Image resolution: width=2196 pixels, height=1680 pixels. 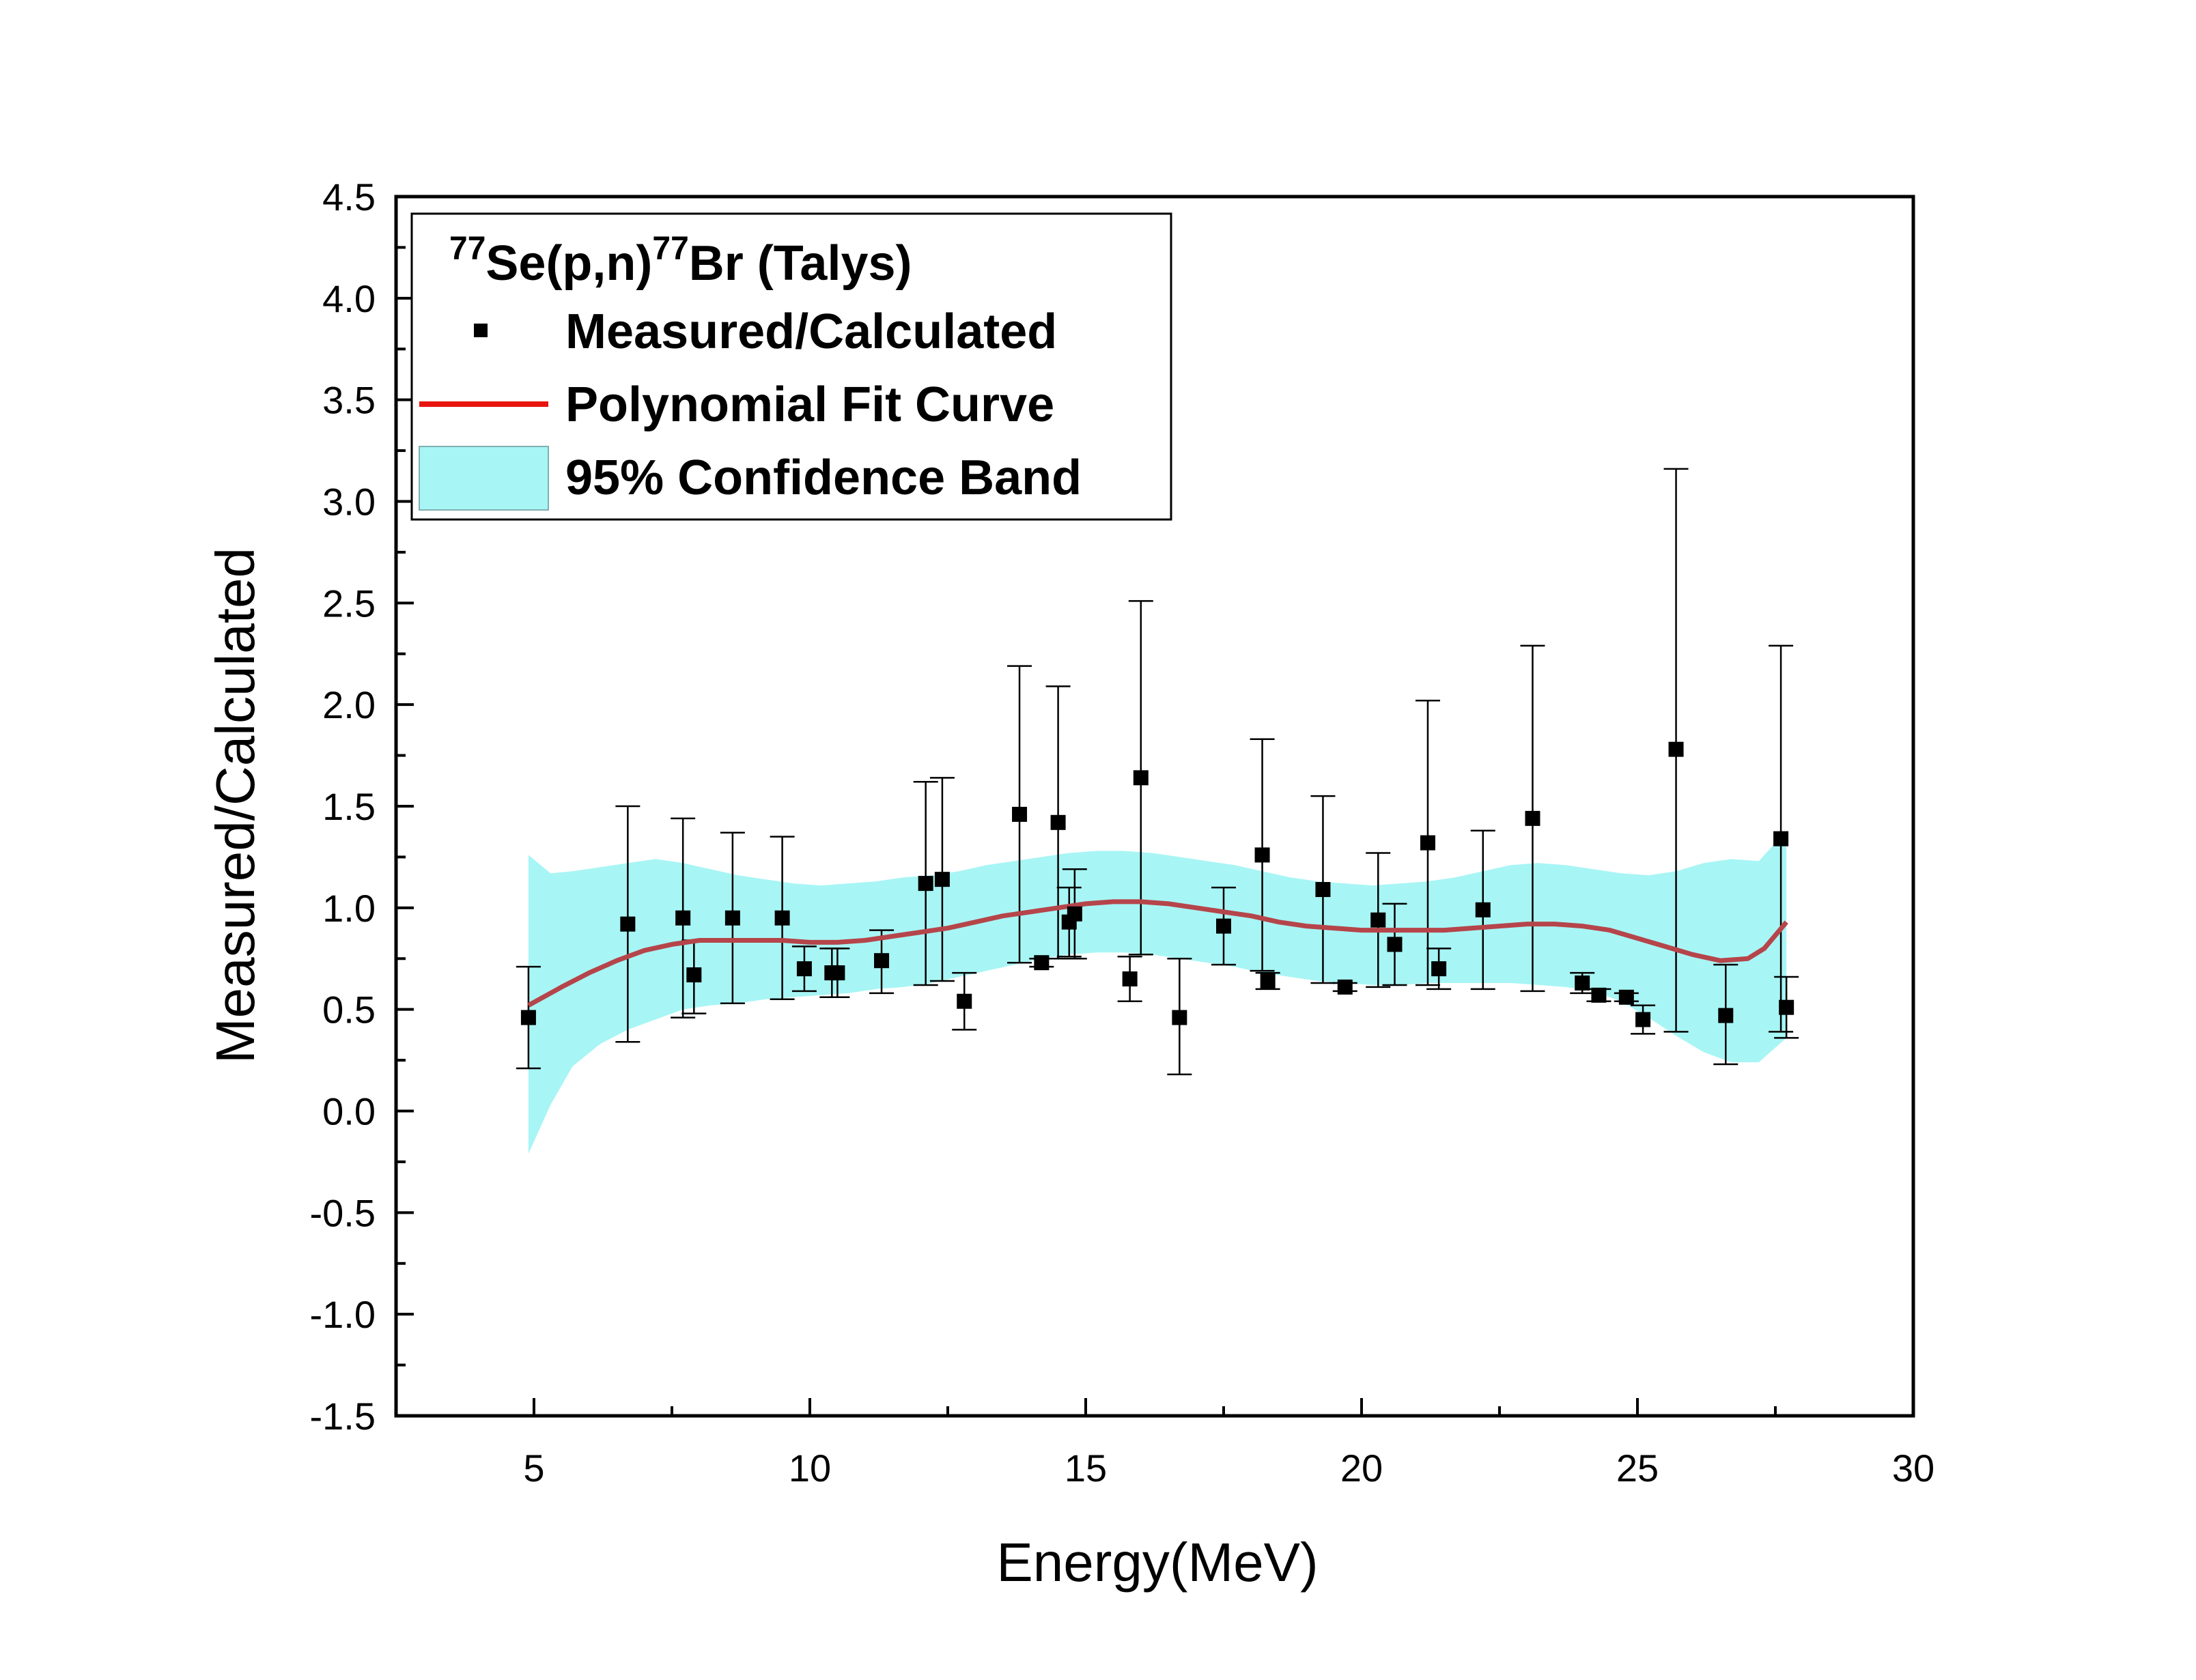 What do you see at coordinates (343, 1212) in the screenshot?
I see `y-tick-label: -0.5` at bounding box center [343, 1212].